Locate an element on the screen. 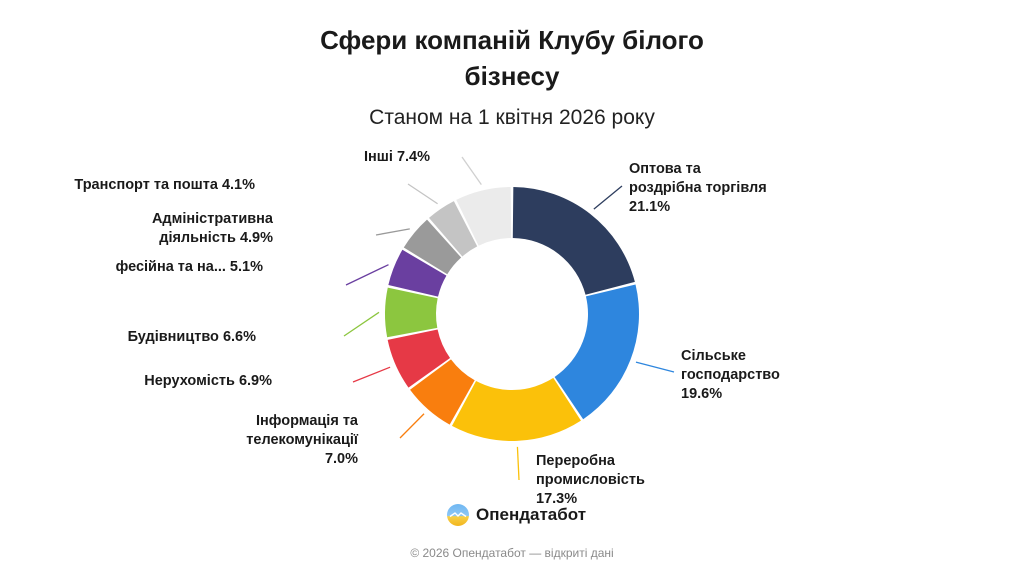  slice-label: фесійна та на... 5.1% is located at coordinates (189, 267).